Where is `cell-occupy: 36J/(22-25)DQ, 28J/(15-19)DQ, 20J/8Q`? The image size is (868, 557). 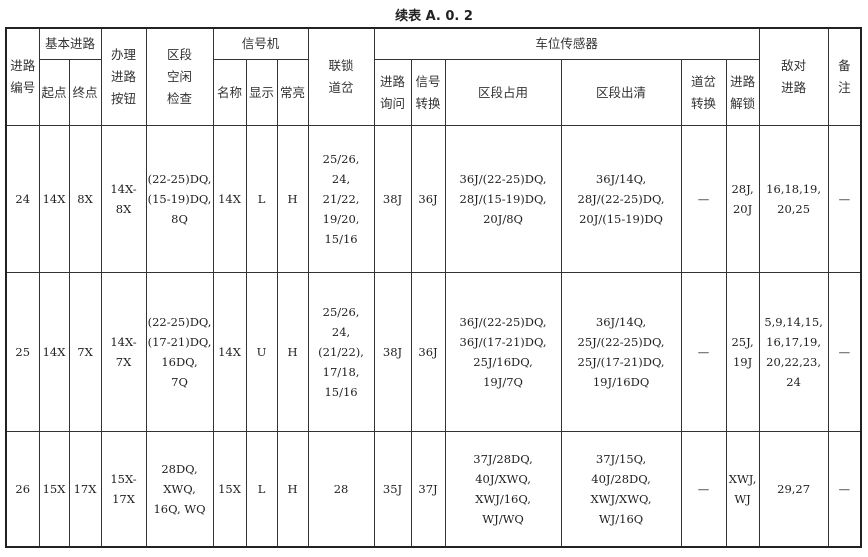
cell-occupy: 36J/(22-25)DQ, 28J/(15-19)DQ, 20J/8Q is located at coordinates (503, 199).